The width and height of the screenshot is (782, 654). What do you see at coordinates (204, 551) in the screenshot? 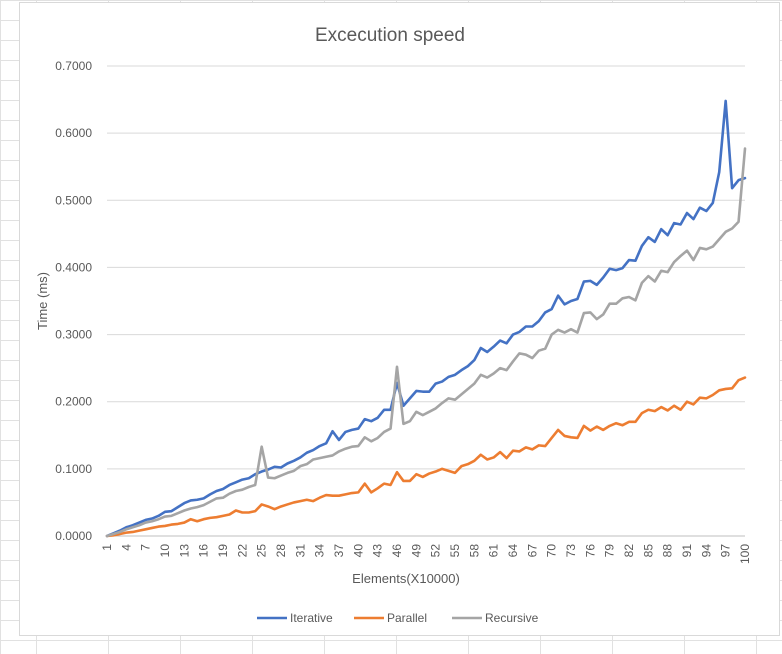
I see `x-tick-label: 16` at bounding box center [204, 551].